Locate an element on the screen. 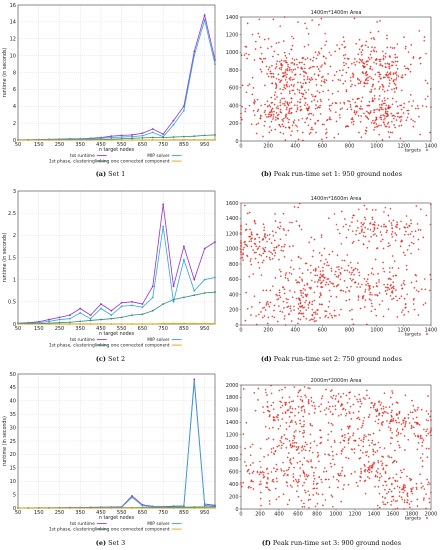 The image size is (442, 550). caption-b-tag: (b) is located at coordinates (266, 174).